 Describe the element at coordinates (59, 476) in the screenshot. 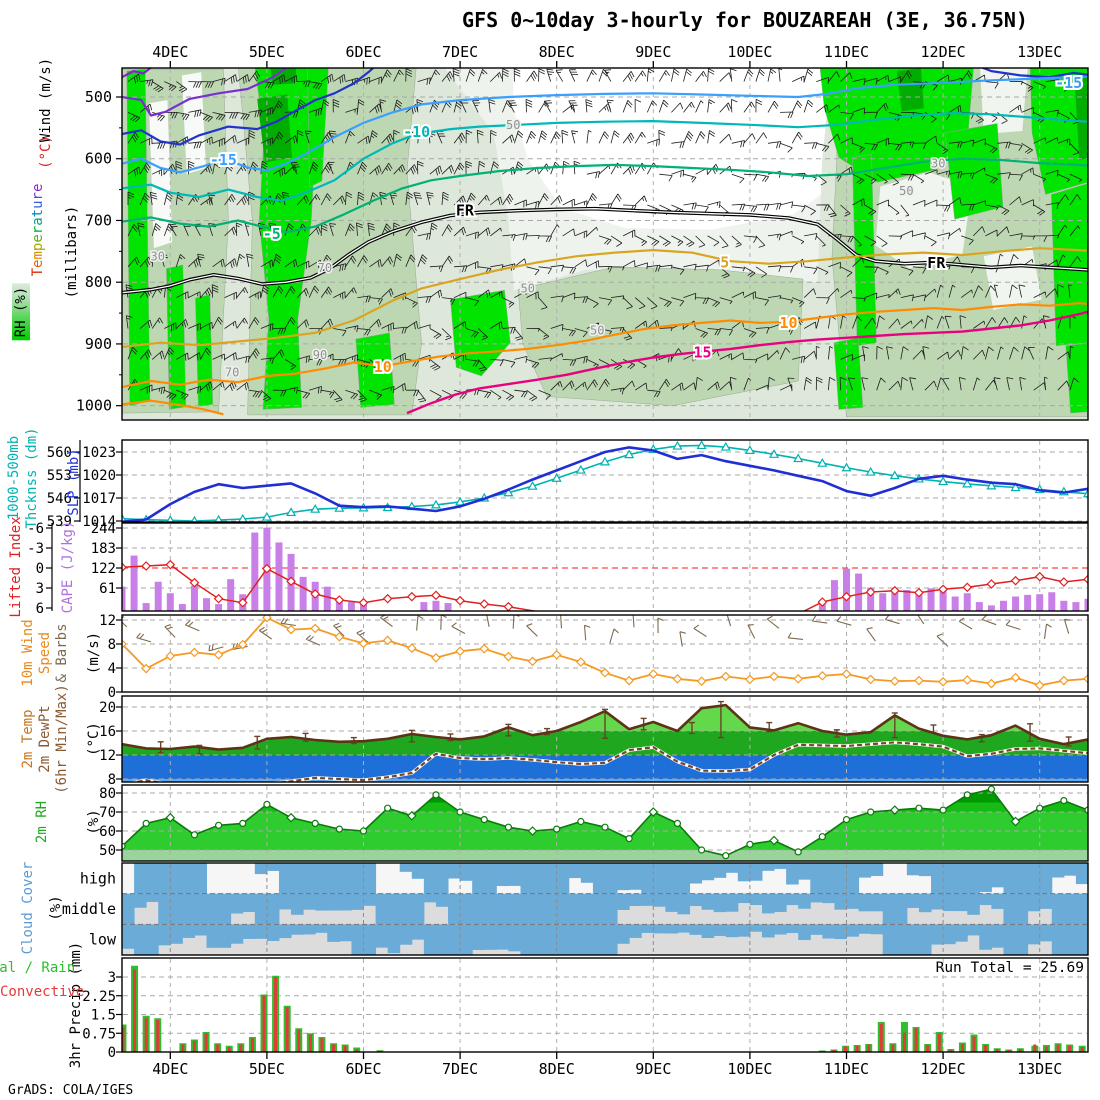

I see `svg-text: 553` at that location.